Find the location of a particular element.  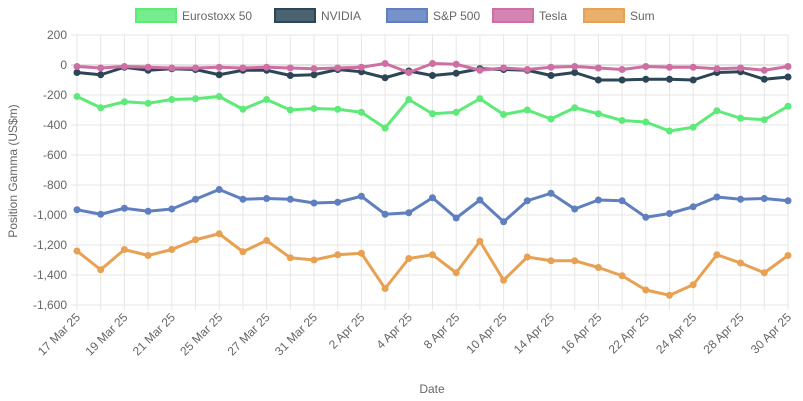

x-tick-label: 10 Apr 25 is located at coordinates (486, 333).